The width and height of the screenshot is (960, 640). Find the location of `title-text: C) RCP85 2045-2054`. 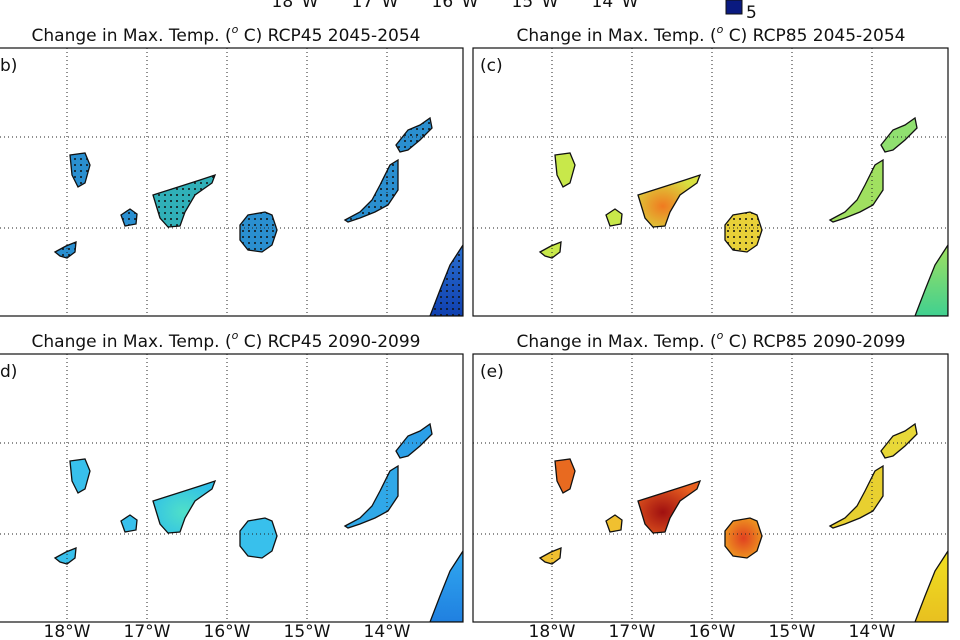

title-text: C) RCP85 2045-2054 is located at coordinates (814, 36).